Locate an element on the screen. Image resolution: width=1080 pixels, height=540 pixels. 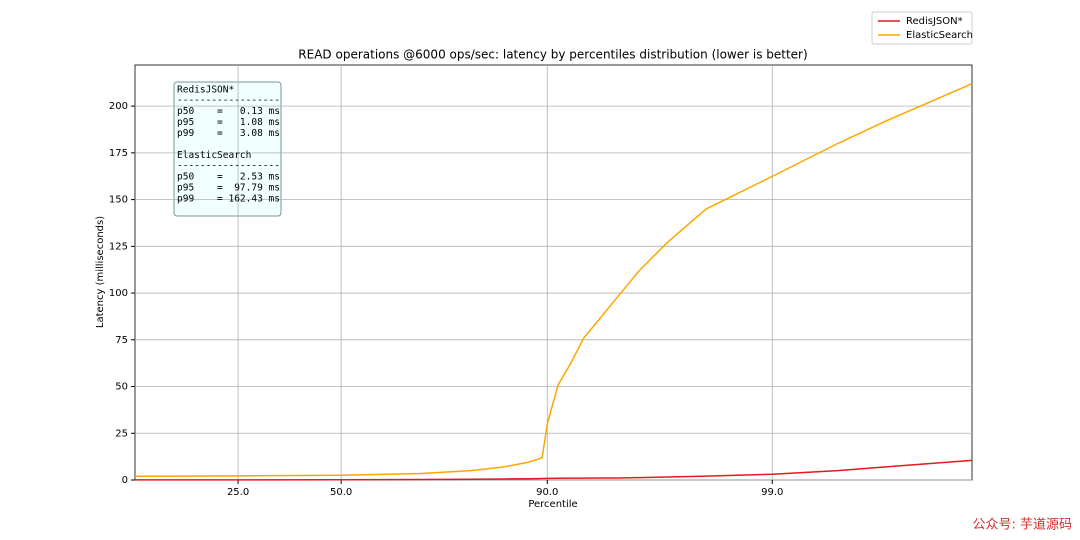
y-tick-label: 175 is located at coordinates (118, 153).